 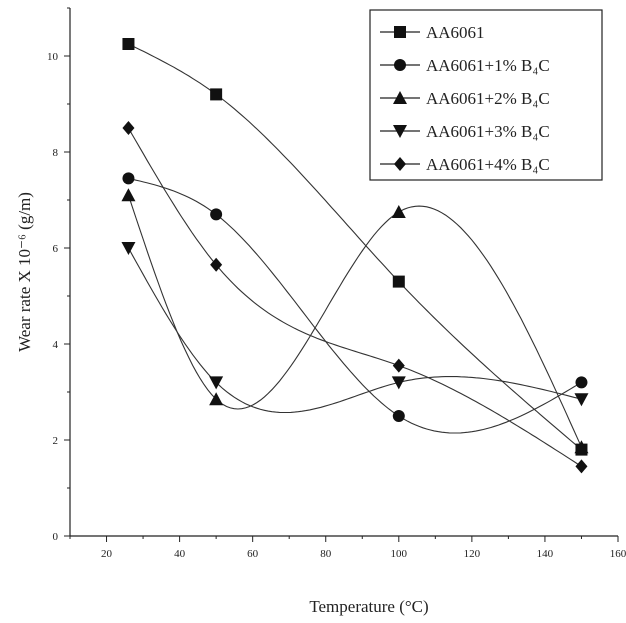 What do you see at coordinates (253, 554) in the screenshot?
I see `x-tick-label: 60` at bounding box center [253, 554].